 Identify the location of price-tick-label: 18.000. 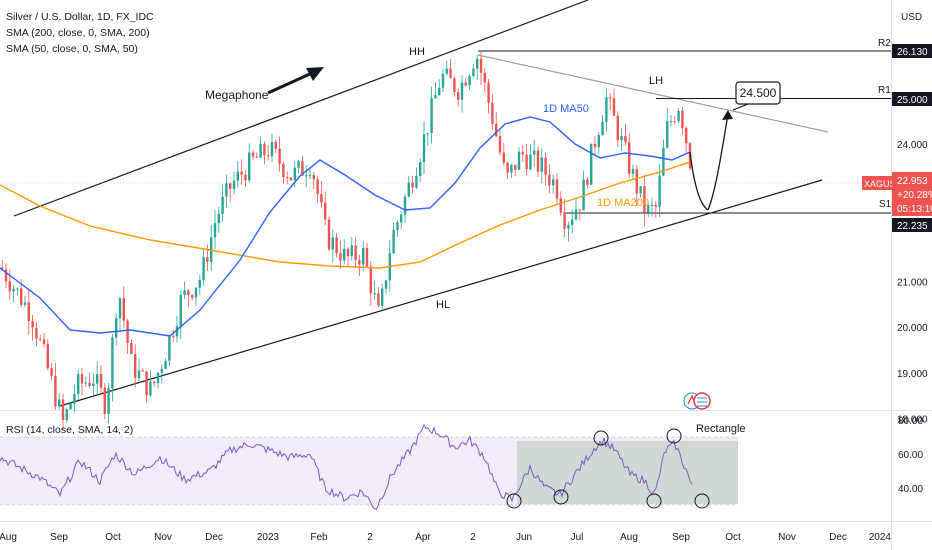
(912, 420).